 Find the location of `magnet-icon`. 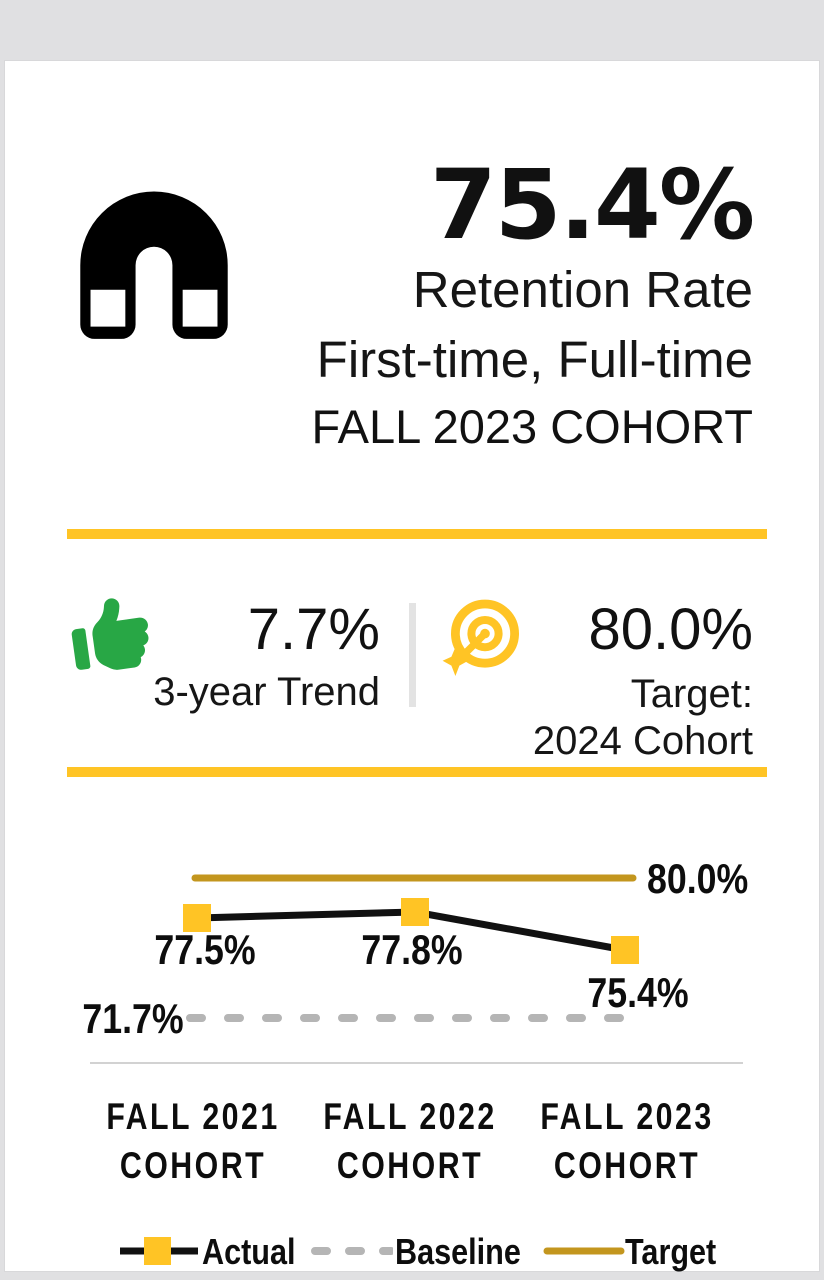

magnet-icon is located at coordinates (154, 265).